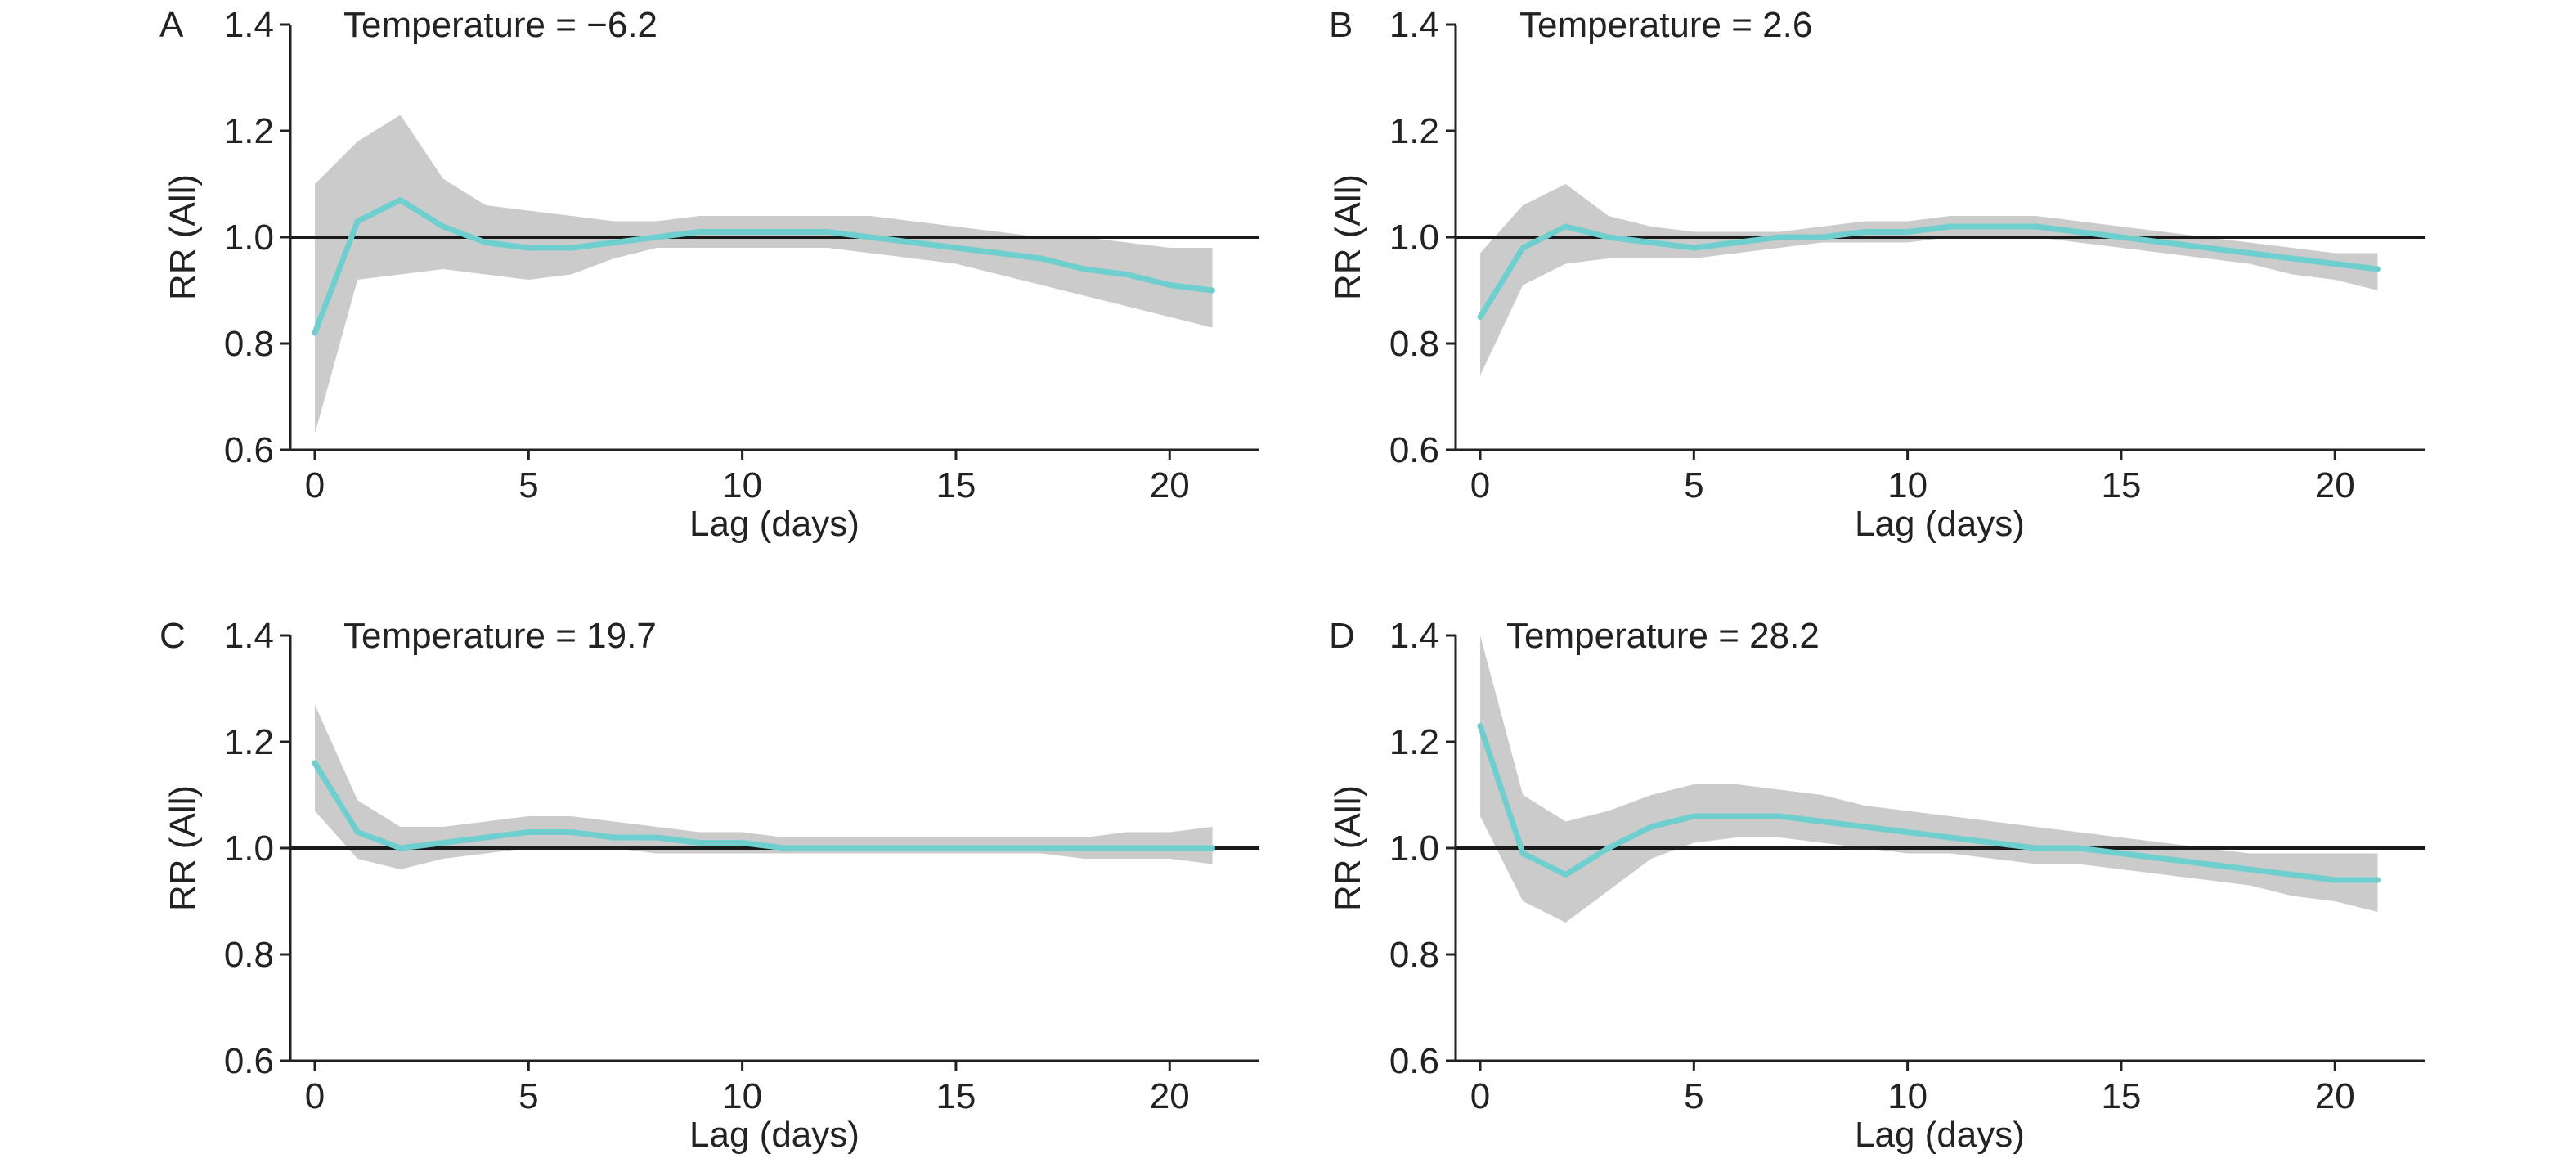 The image size is (2576, 1163). I want to click on panel-label: A, so click(171, 25).